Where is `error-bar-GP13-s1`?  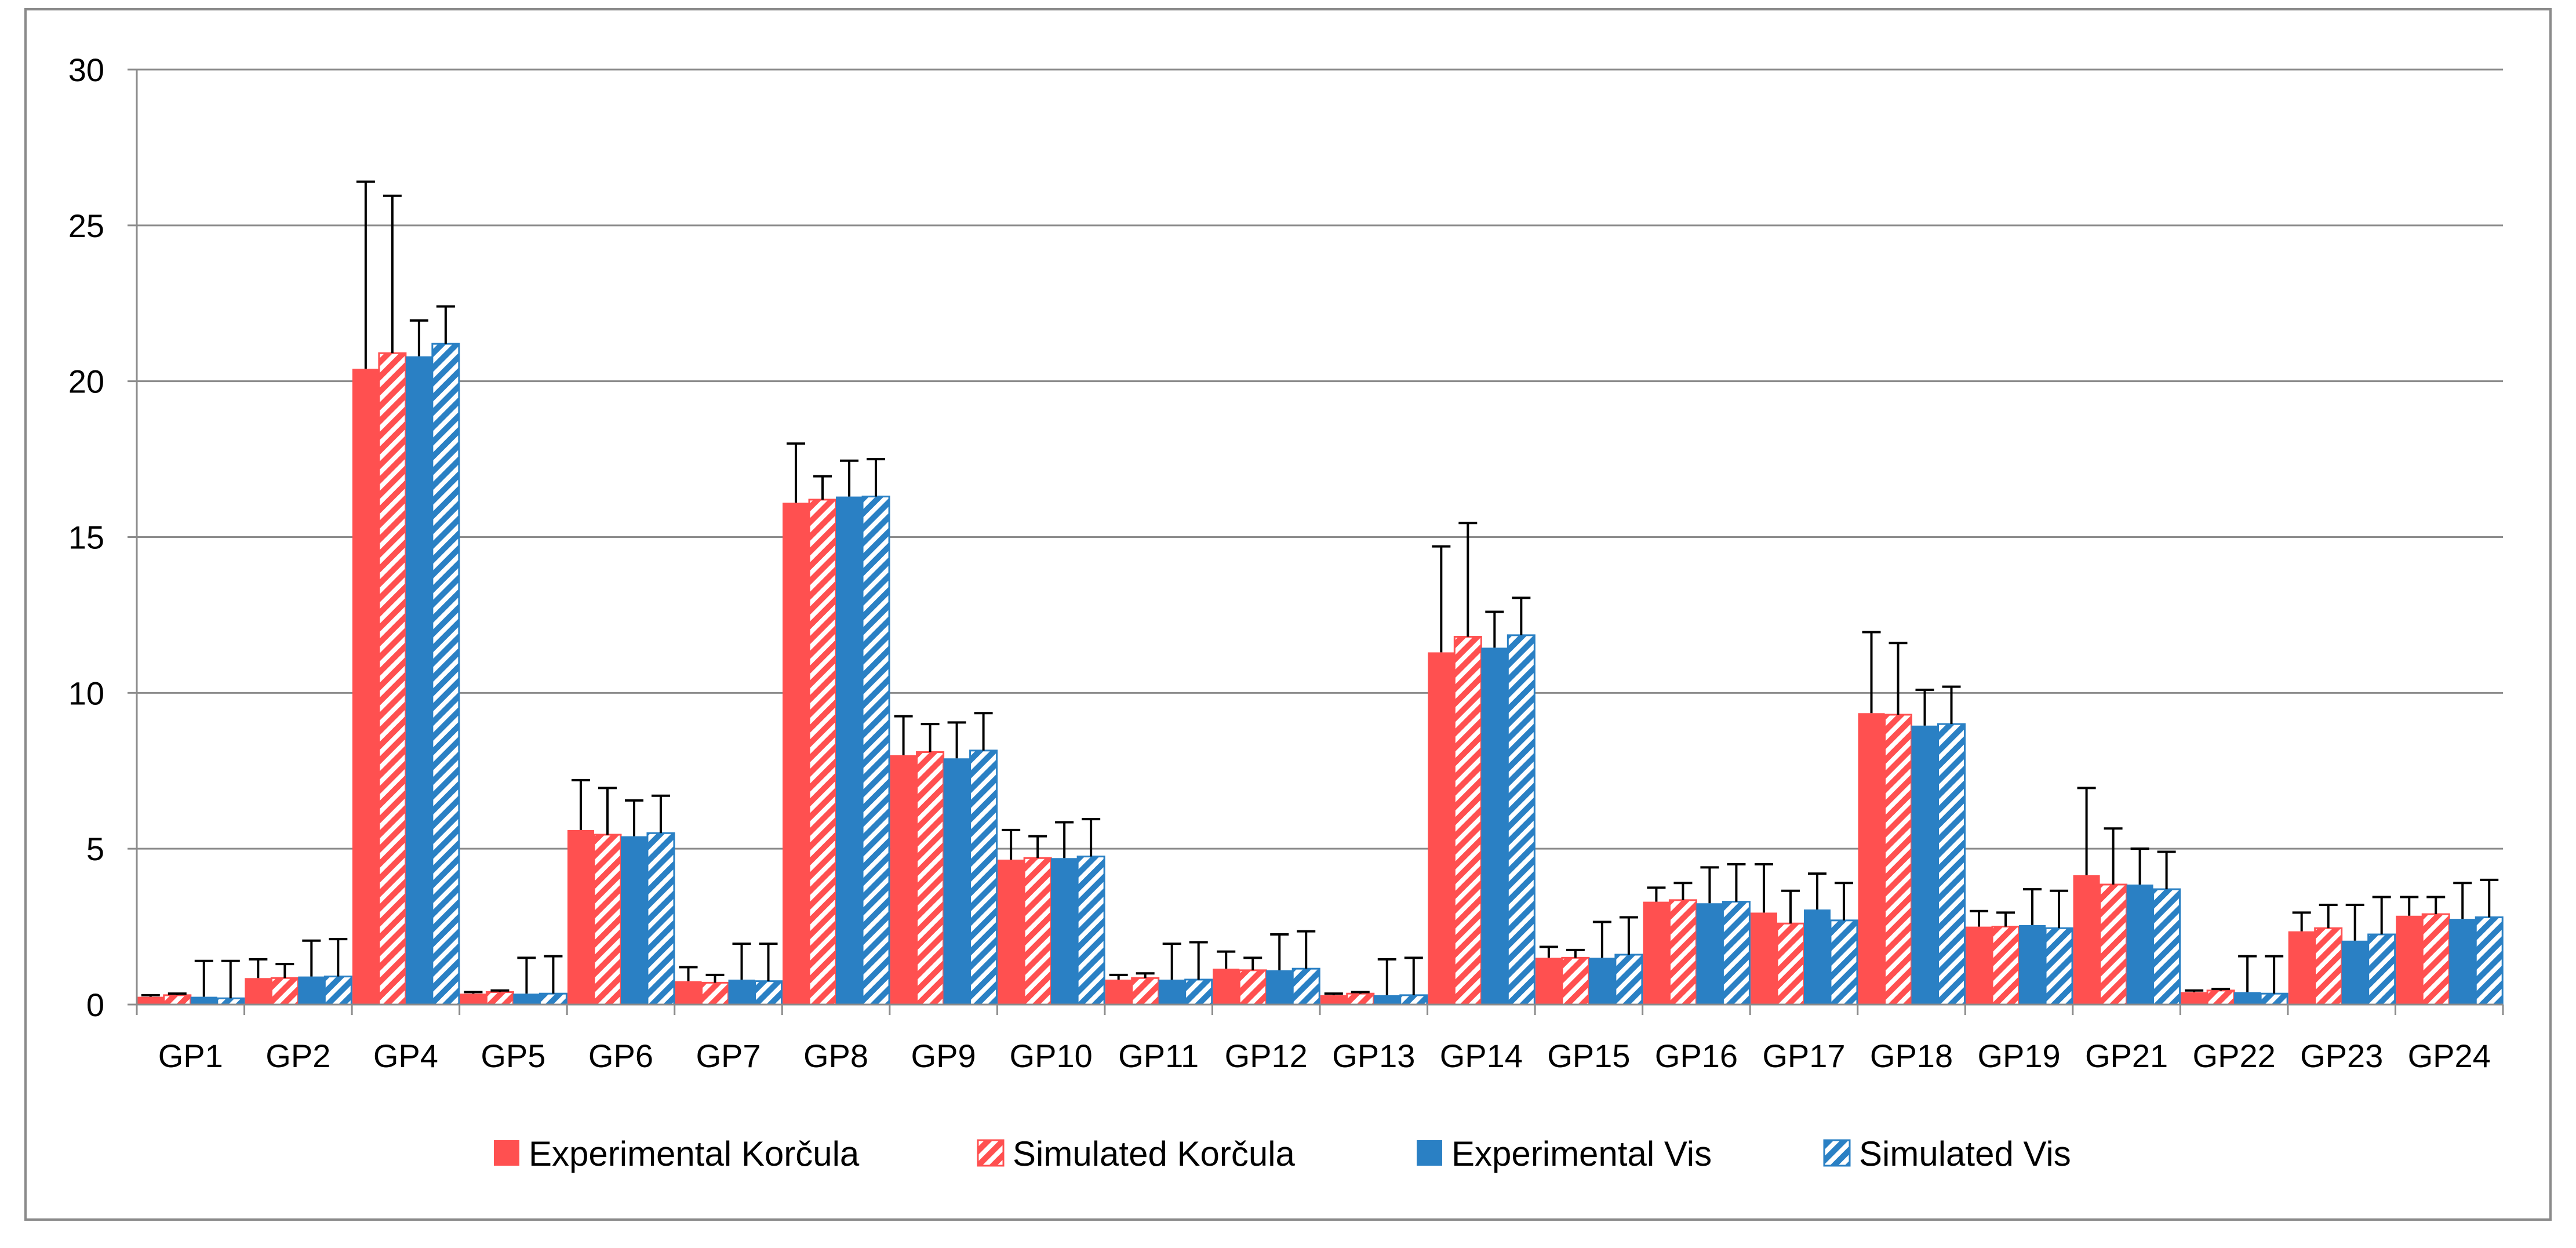 error-bar-GP13-s1 is located at coordinates (1333, 993).